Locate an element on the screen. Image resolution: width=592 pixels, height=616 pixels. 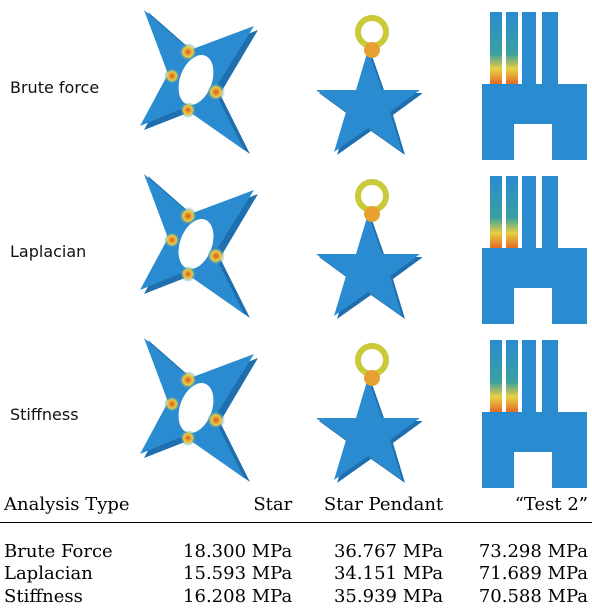
value-star: 18.300 MPa is located at coordinates (238, 551).